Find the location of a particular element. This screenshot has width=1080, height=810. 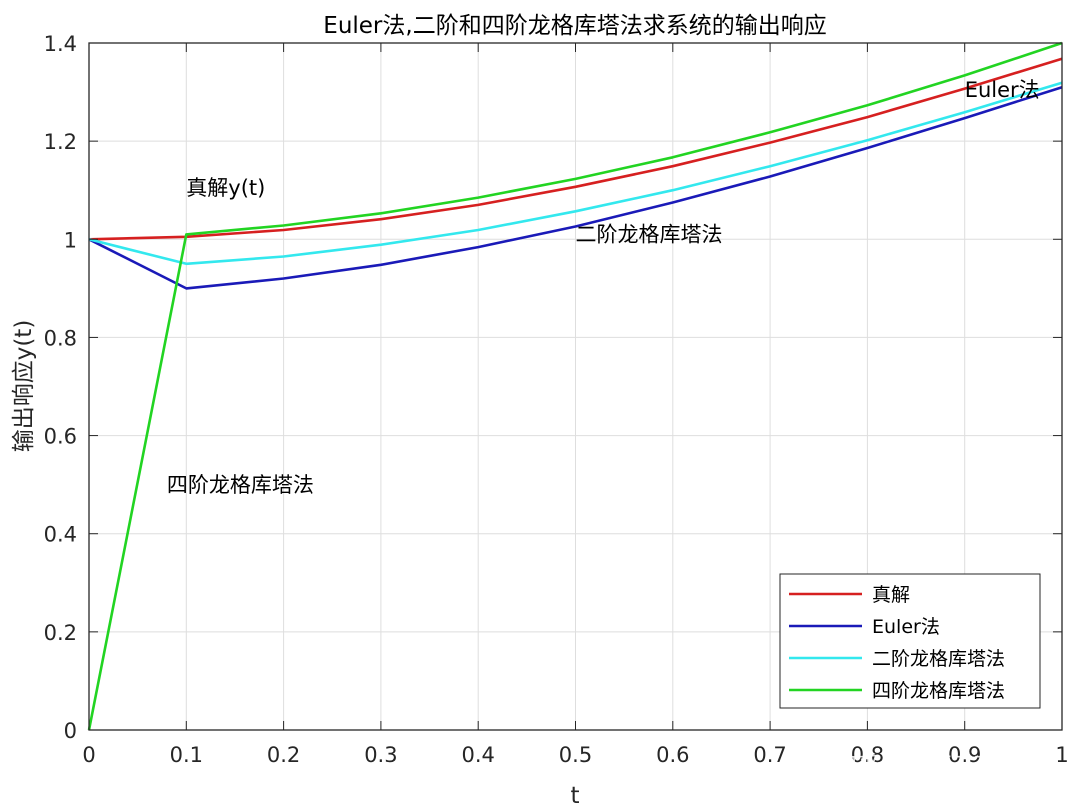

legend-label: Euler法 is located at coordinates (906, 627).